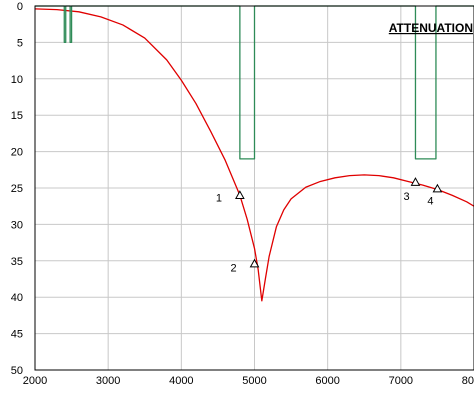 This screenshot has height=401, width=474. What do you see at coordinates (254, 381) in the screenshot?
I see `x-tick-label-3: 5000` at bounding box center [254, 381].